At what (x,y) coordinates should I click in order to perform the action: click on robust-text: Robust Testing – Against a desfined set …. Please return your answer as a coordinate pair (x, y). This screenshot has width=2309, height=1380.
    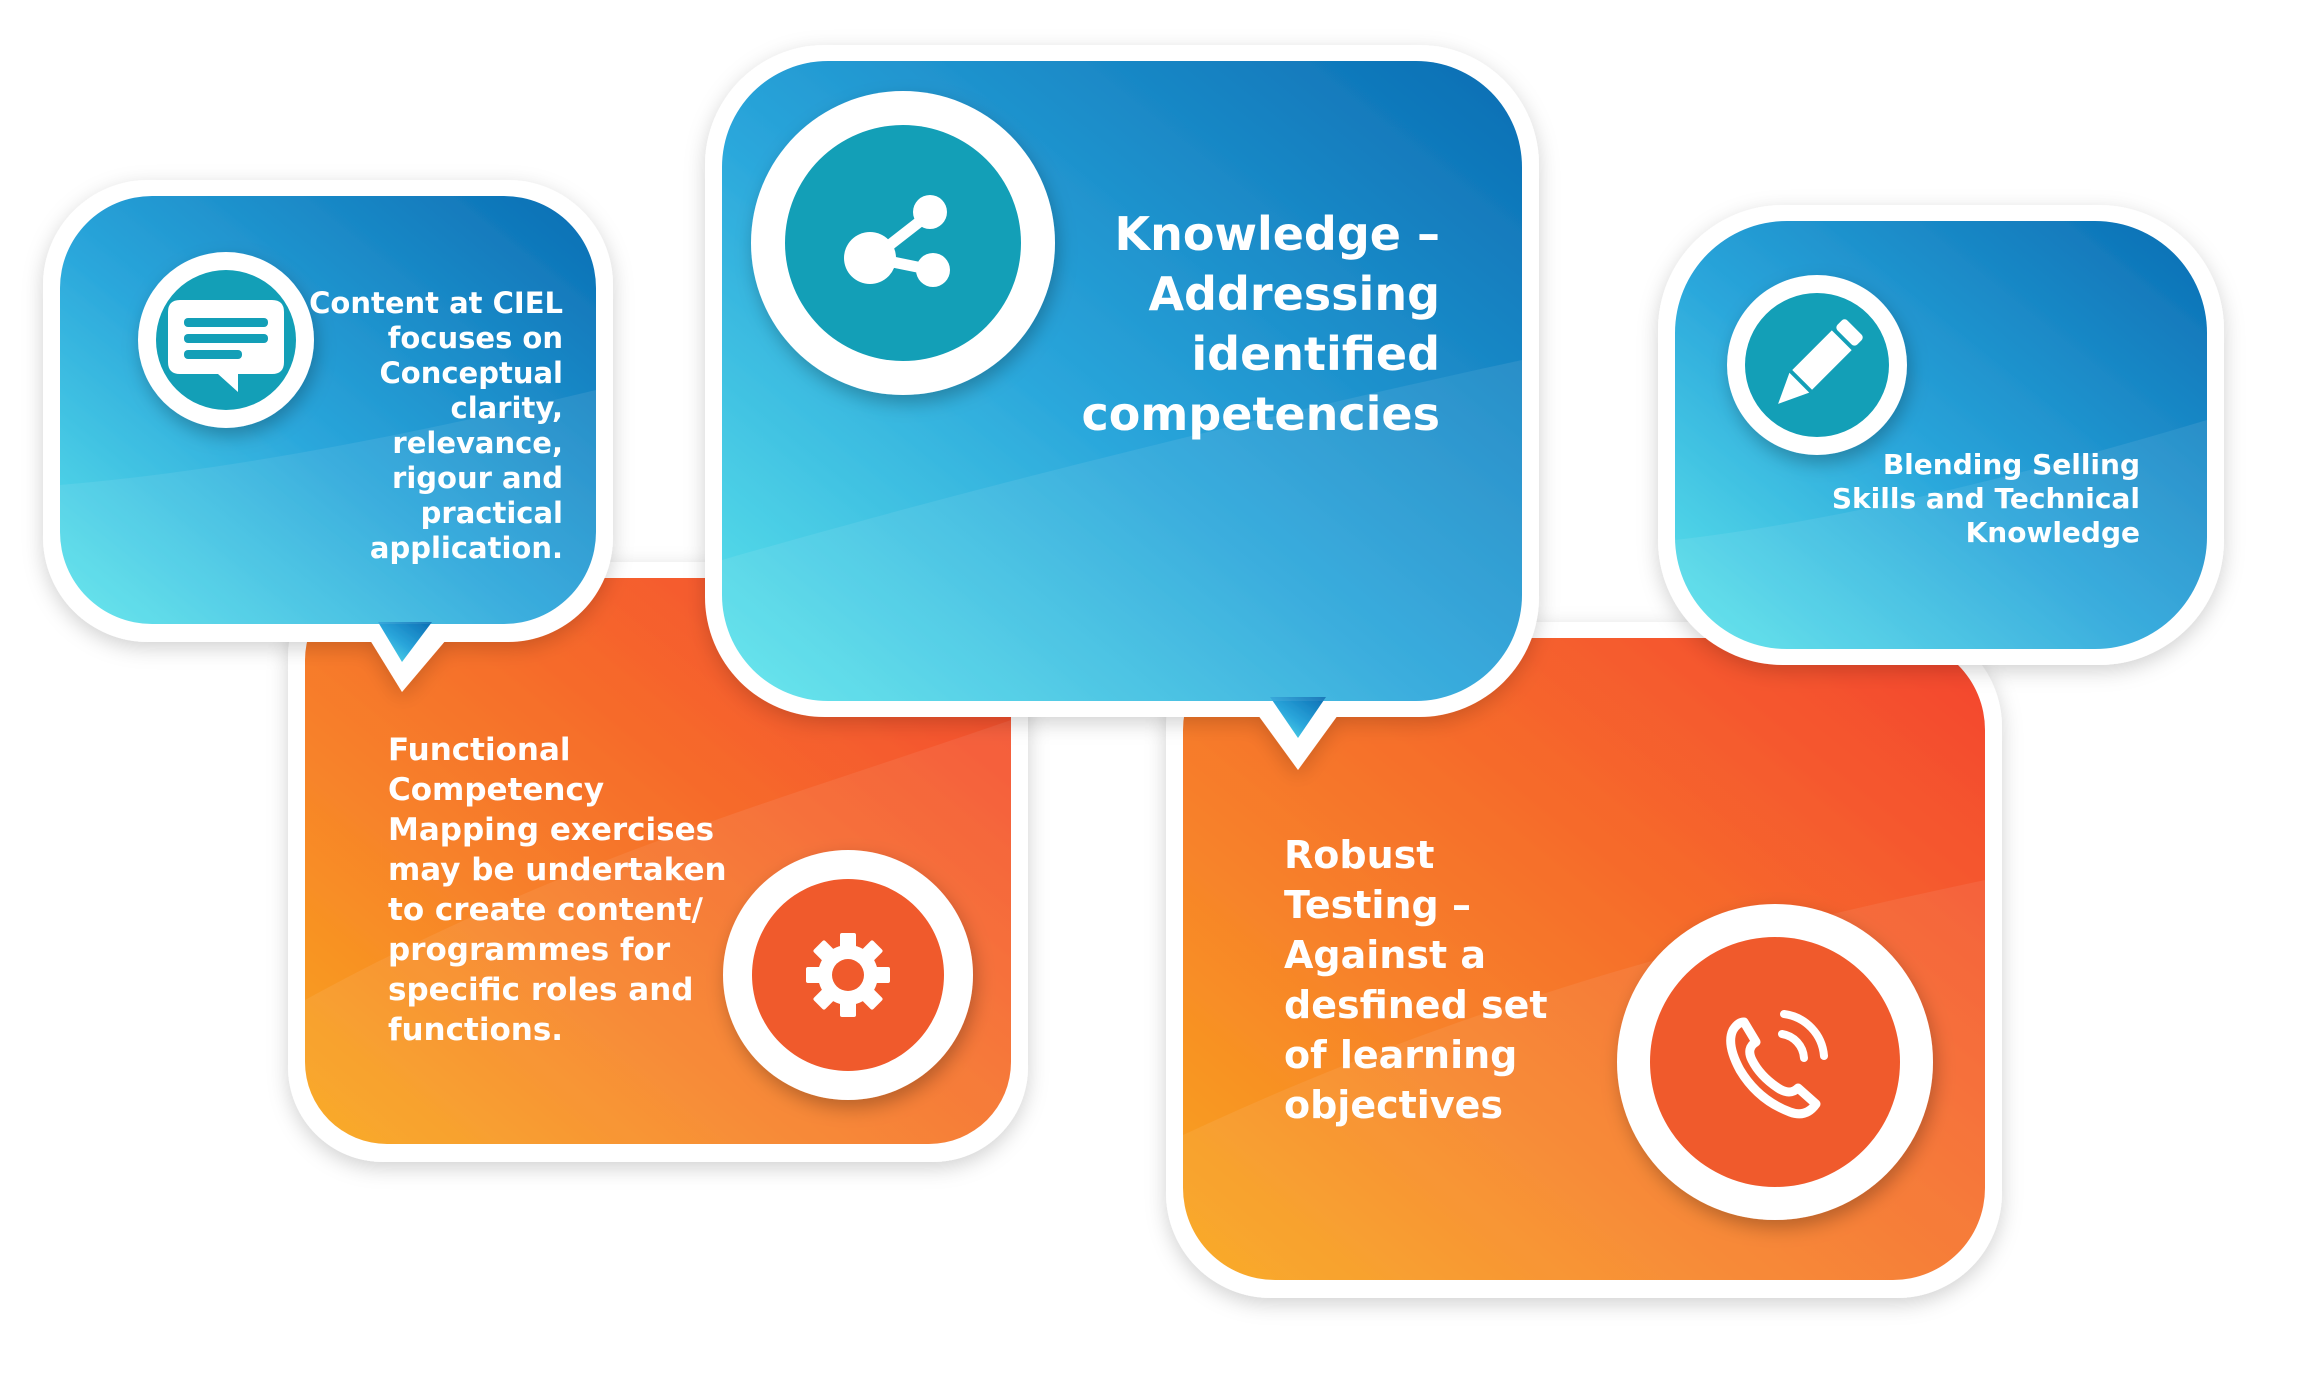
    Looking at the image, I should click on (1416, 980).